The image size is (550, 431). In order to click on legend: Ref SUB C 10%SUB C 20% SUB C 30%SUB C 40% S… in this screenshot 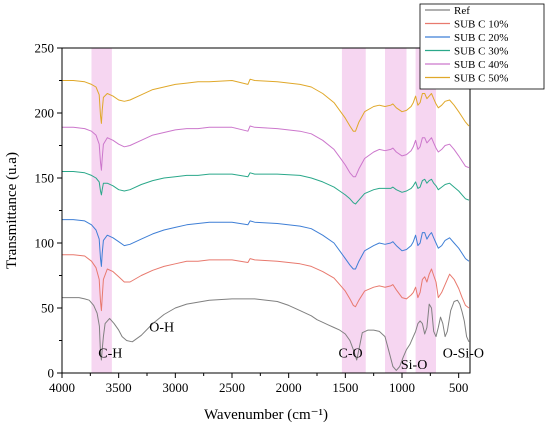, I will do `click(482, 46)`.